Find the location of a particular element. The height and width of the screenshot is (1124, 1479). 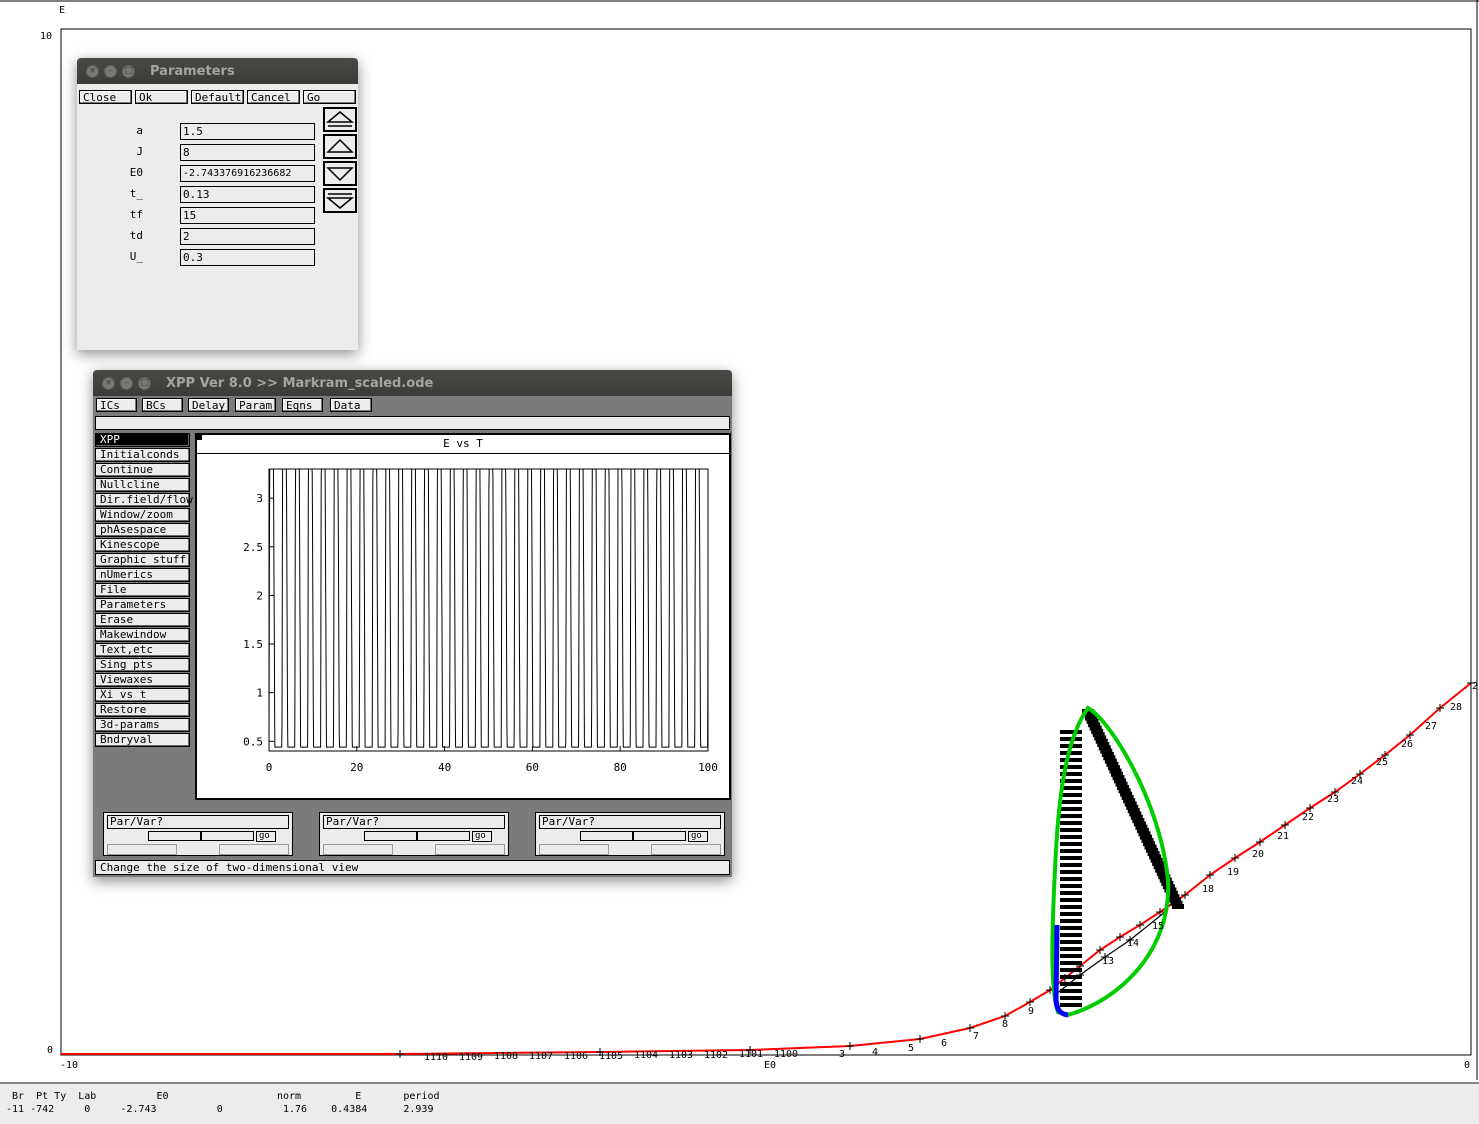

menu-item-erase: Erase is located at coordinates (142, 620).